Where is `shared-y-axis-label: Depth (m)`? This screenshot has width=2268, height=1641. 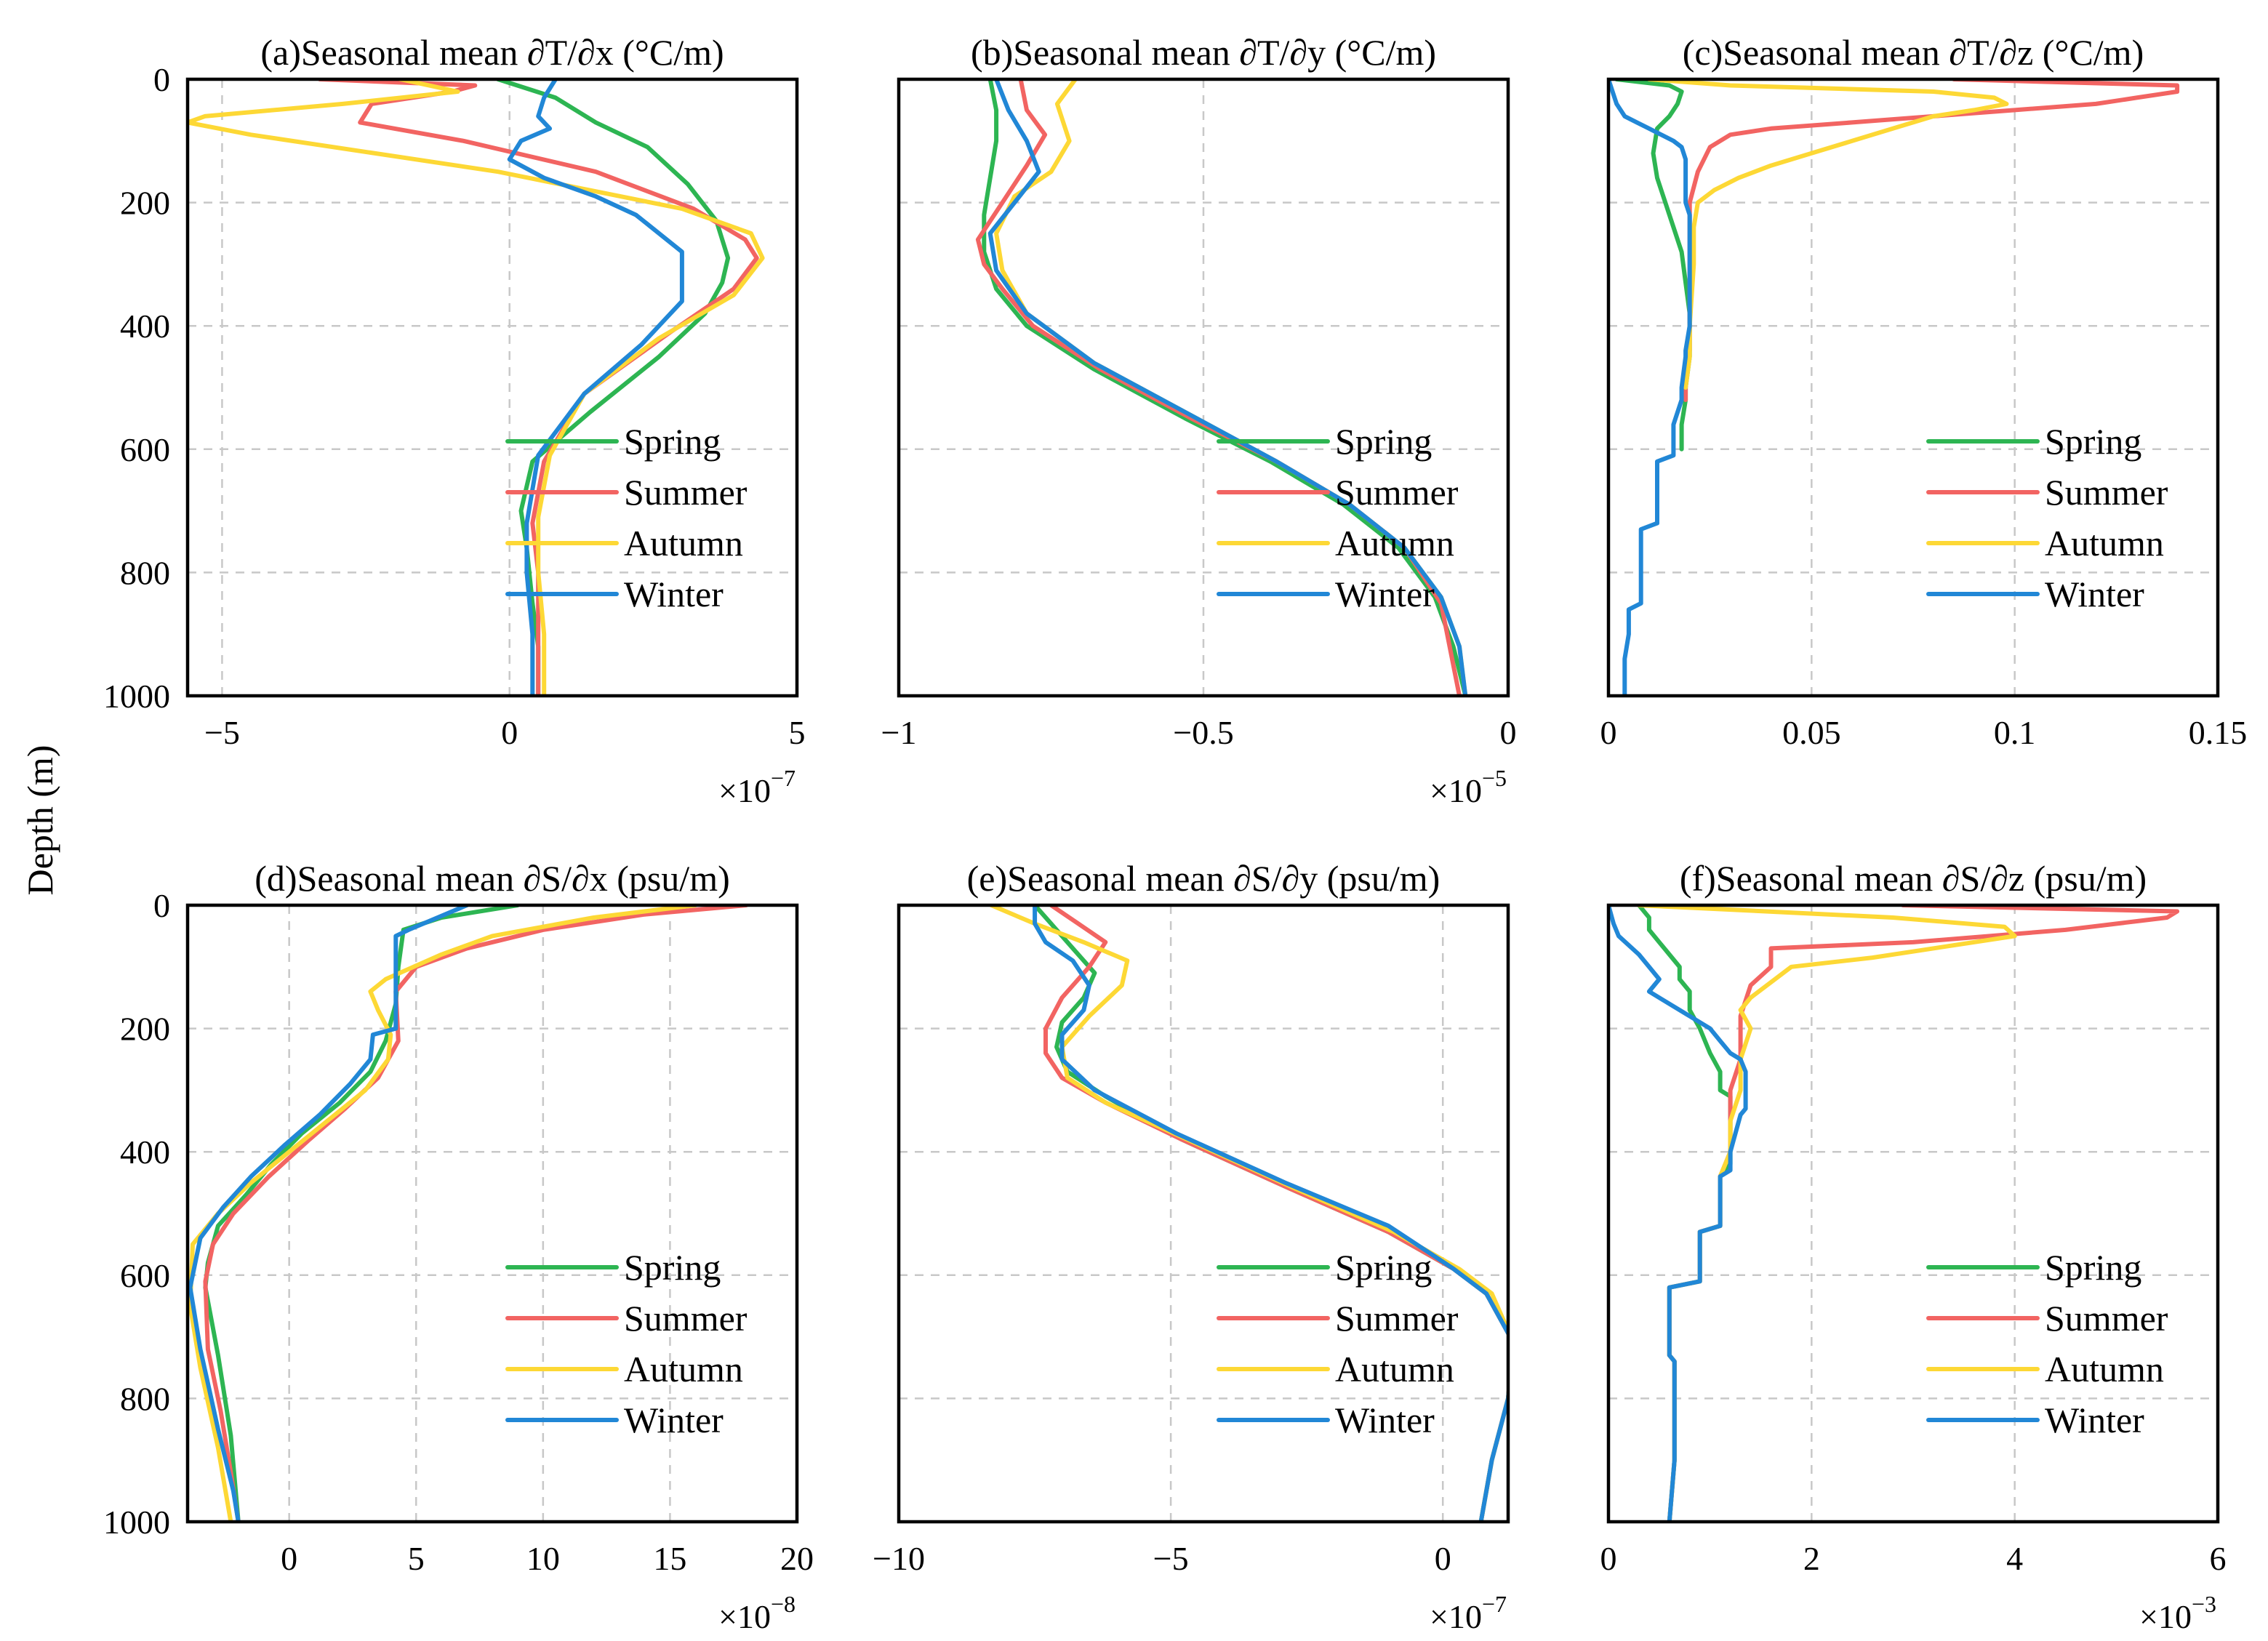
shared-y-axis-label: Depth (m) is located at coordinates (40, 820).